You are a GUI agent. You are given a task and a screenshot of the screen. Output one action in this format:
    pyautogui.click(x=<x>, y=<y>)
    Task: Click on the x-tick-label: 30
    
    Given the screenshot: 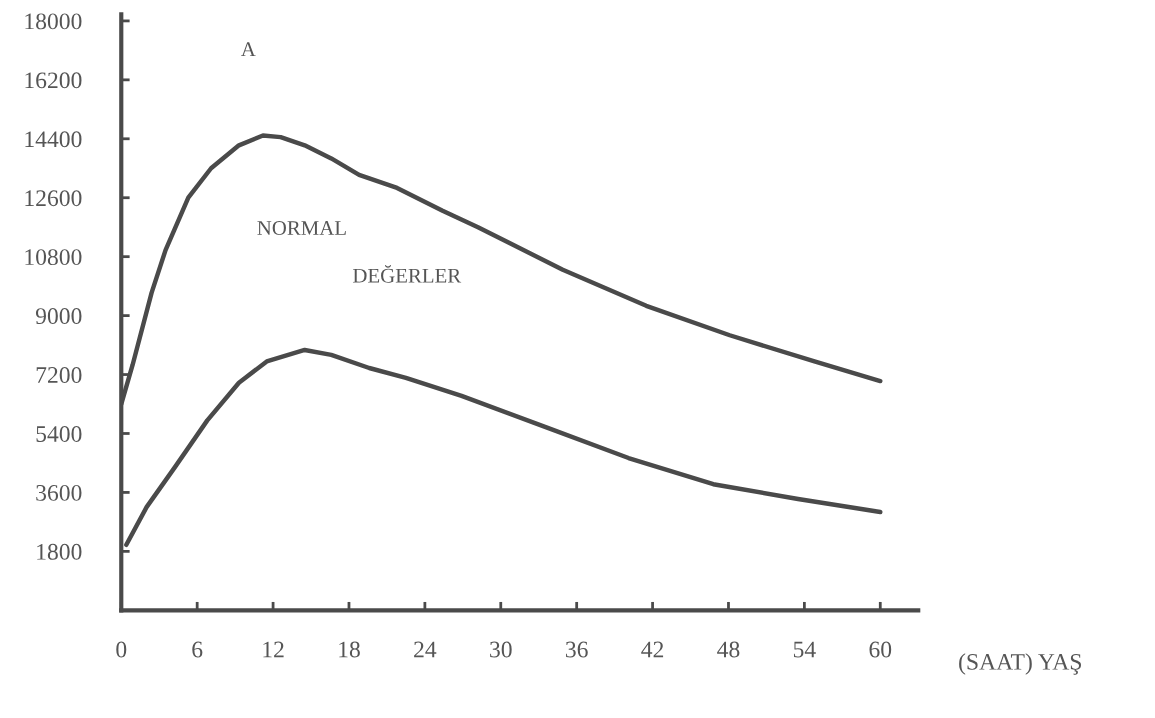 What is the action you would take?
    pyautogui.click(x=501, y=649)
    